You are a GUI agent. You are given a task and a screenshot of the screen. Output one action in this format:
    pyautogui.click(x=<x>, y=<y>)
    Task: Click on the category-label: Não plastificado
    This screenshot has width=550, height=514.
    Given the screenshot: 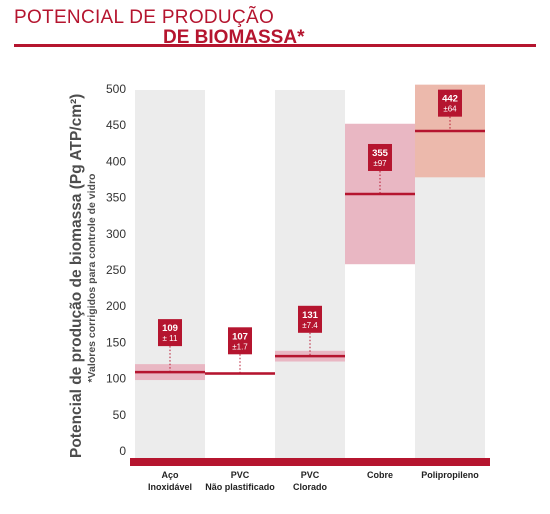 What is the action you would take?
    pyautogui.click(x=240, y=487)
    